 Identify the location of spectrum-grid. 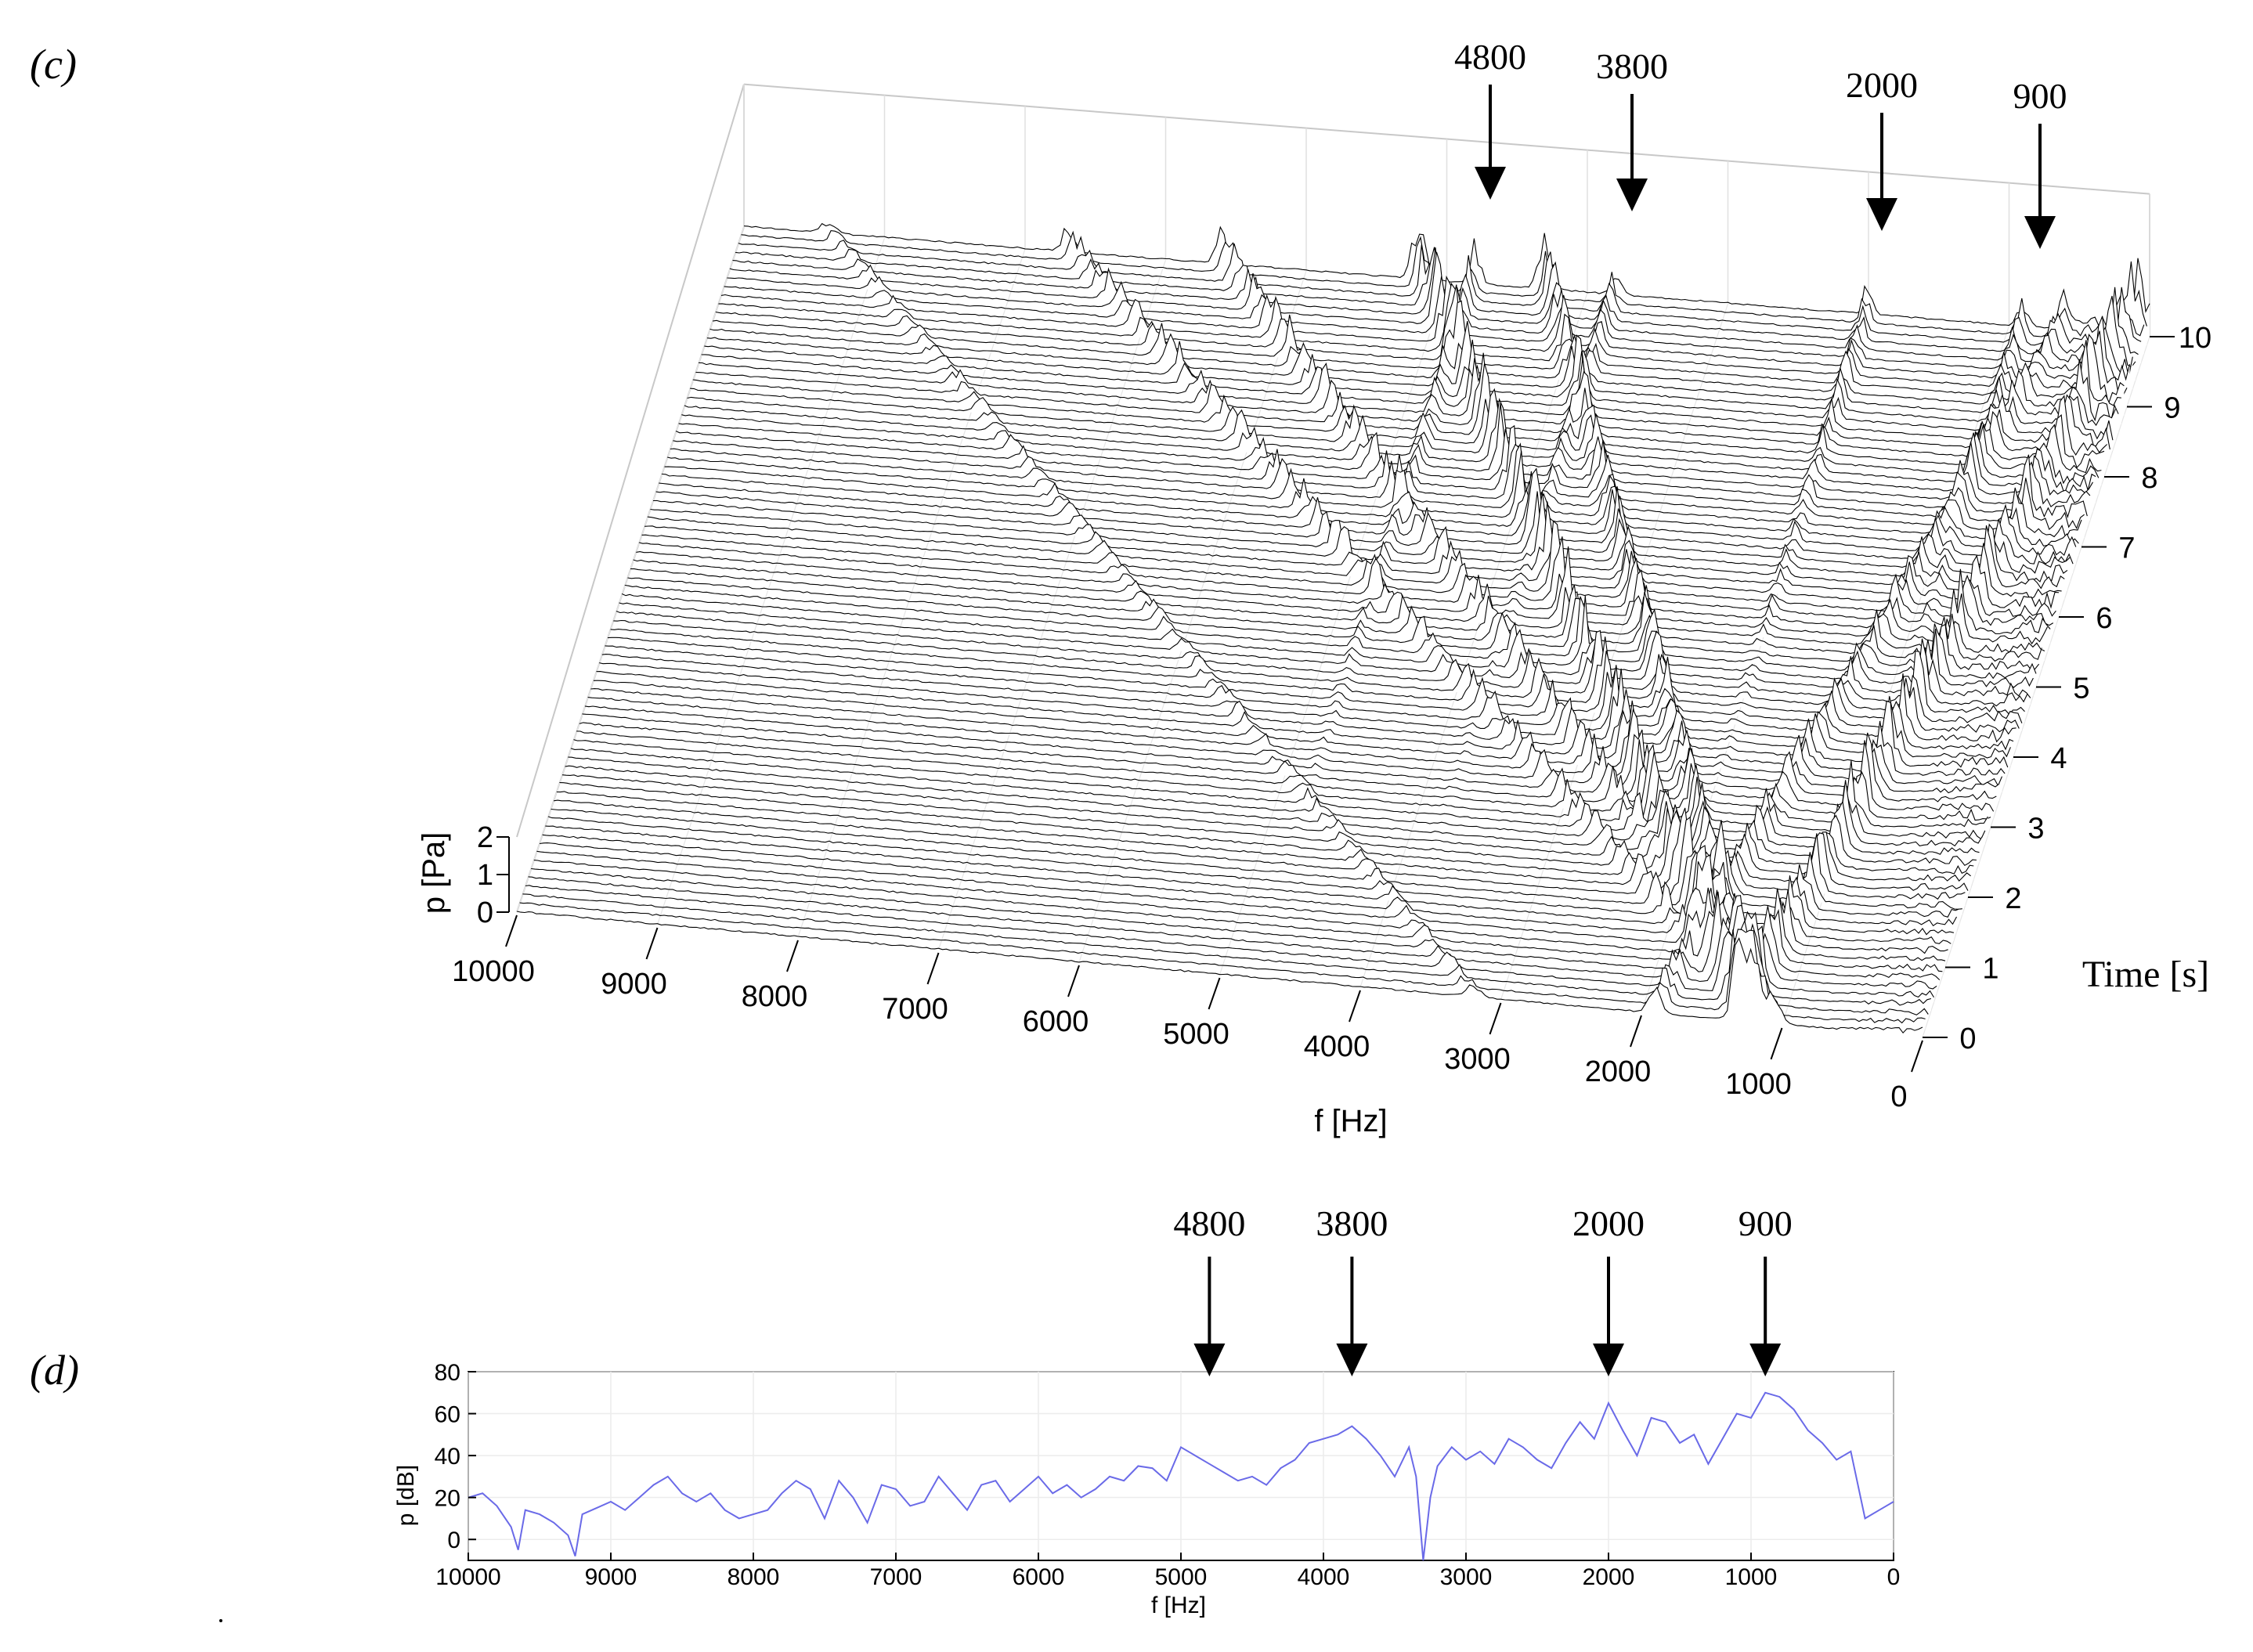
(1181, 1465).